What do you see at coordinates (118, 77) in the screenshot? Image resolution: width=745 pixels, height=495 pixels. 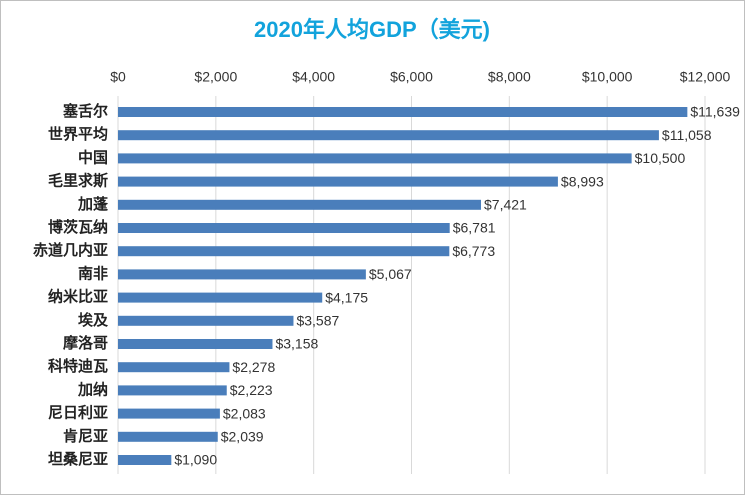 I see `x-tick-label: $0` at bounding box center [118, 77].